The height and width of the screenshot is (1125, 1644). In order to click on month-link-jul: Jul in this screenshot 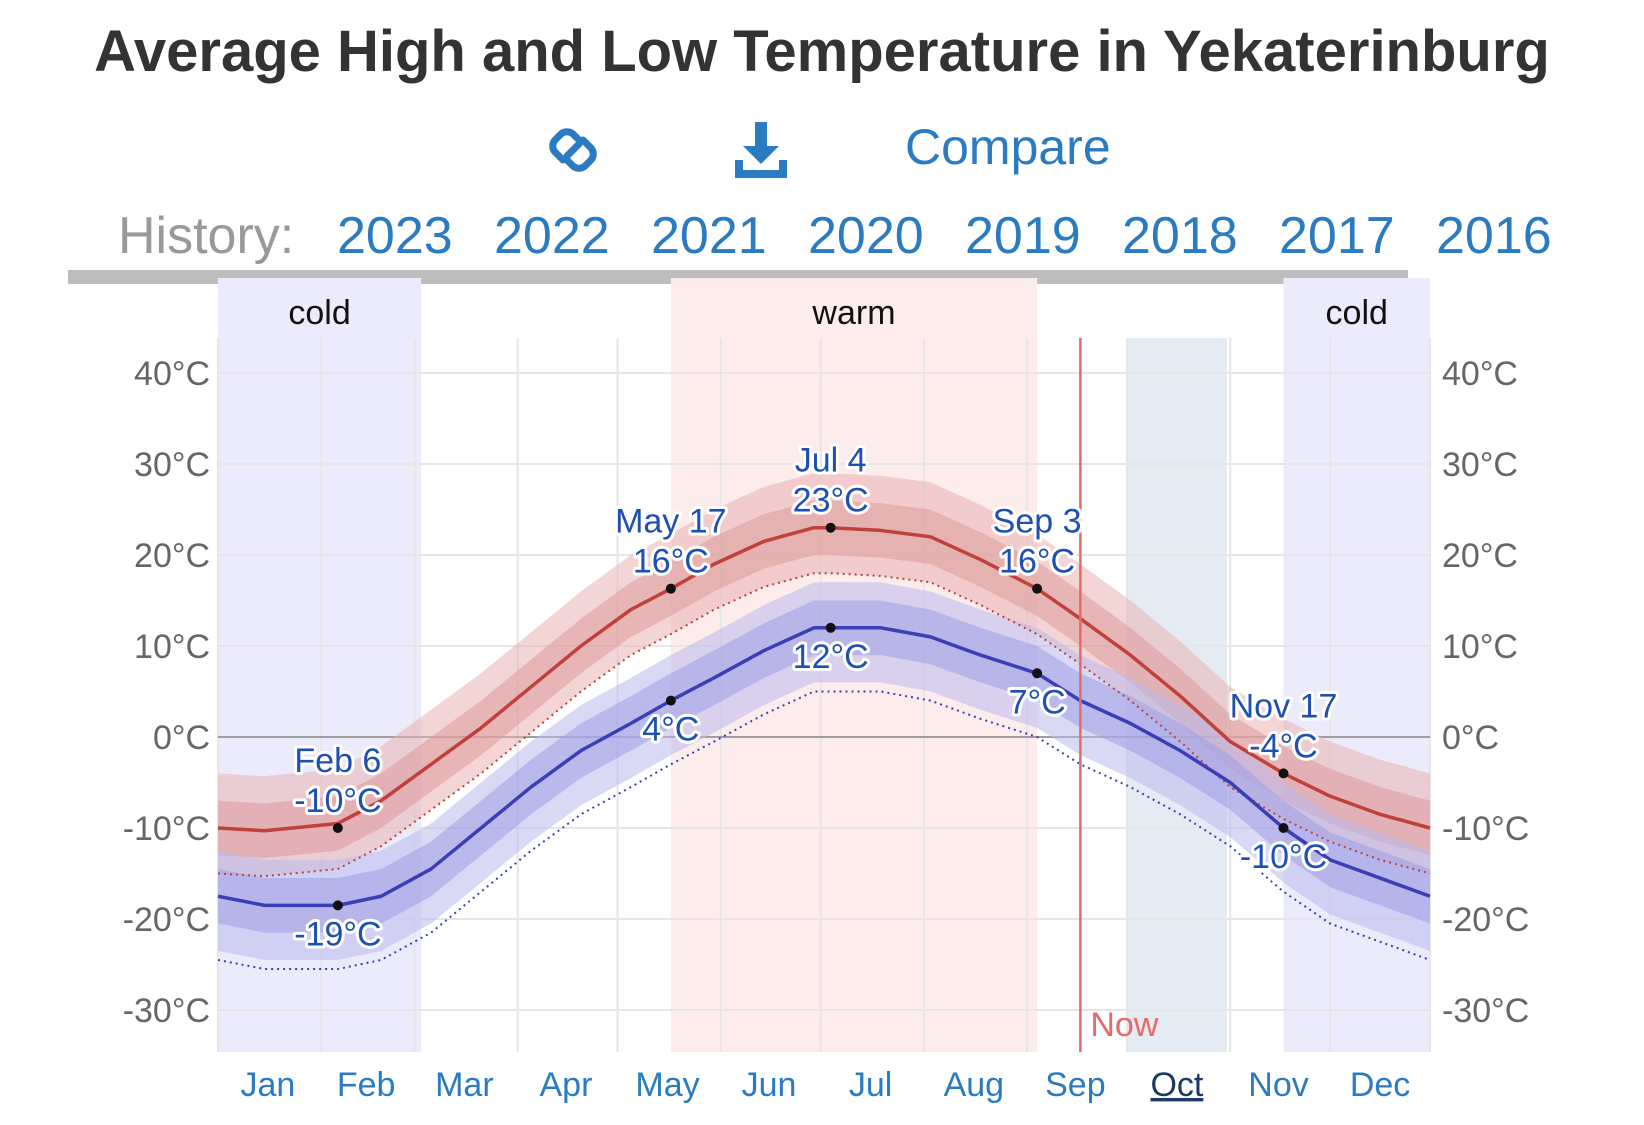, I will do `click(870, 1085)`.